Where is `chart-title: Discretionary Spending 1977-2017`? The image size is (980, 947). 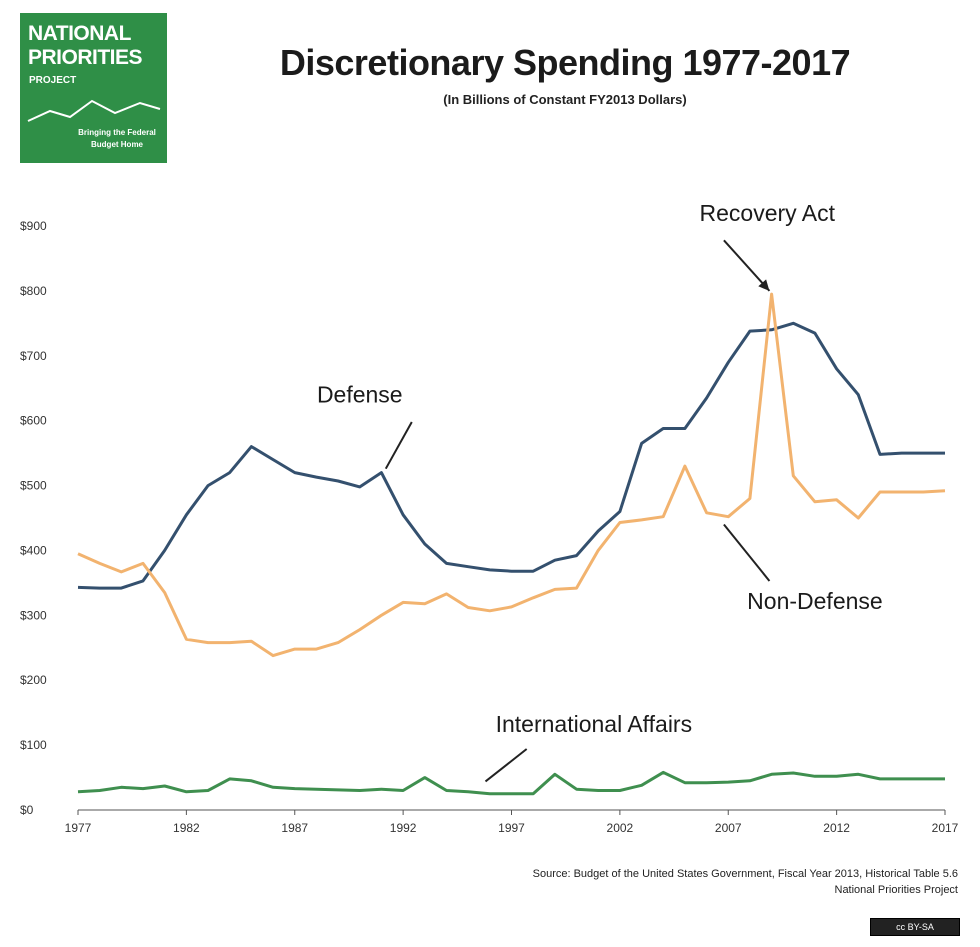 chart-title: Discretionary Spending 1977-2017 is located at coordinates (565, 62).